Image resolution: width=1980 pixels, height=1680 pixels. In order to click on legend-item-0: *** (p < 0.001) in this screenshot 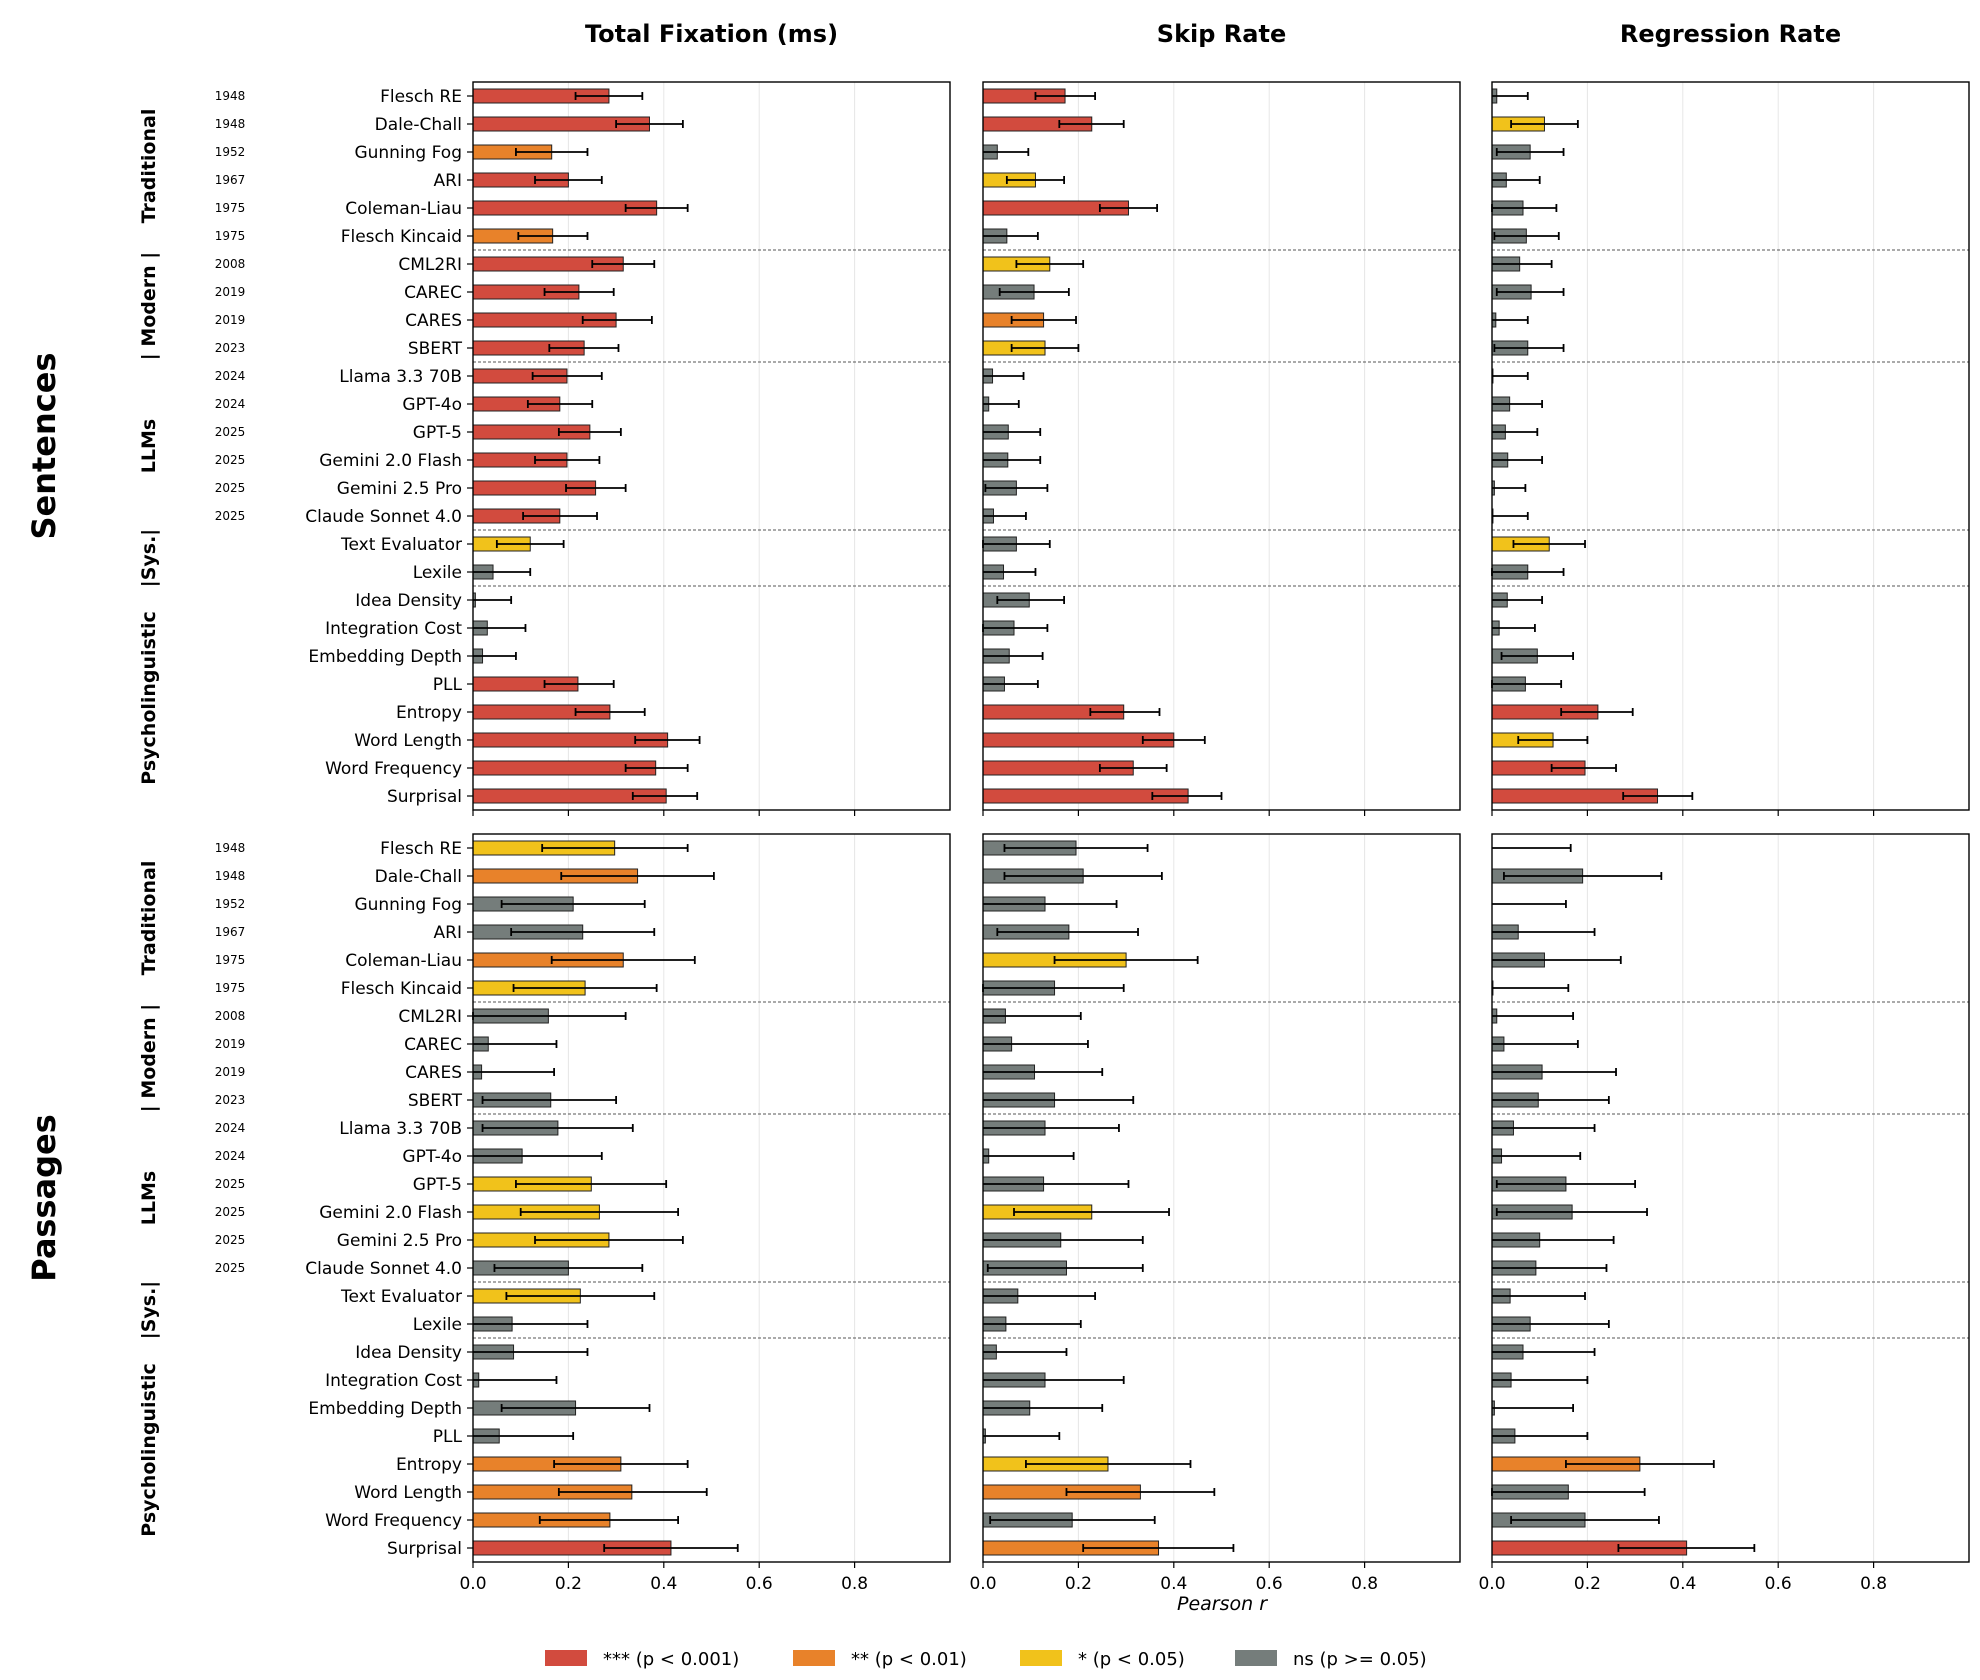, I will do `click(642, 1659)`.